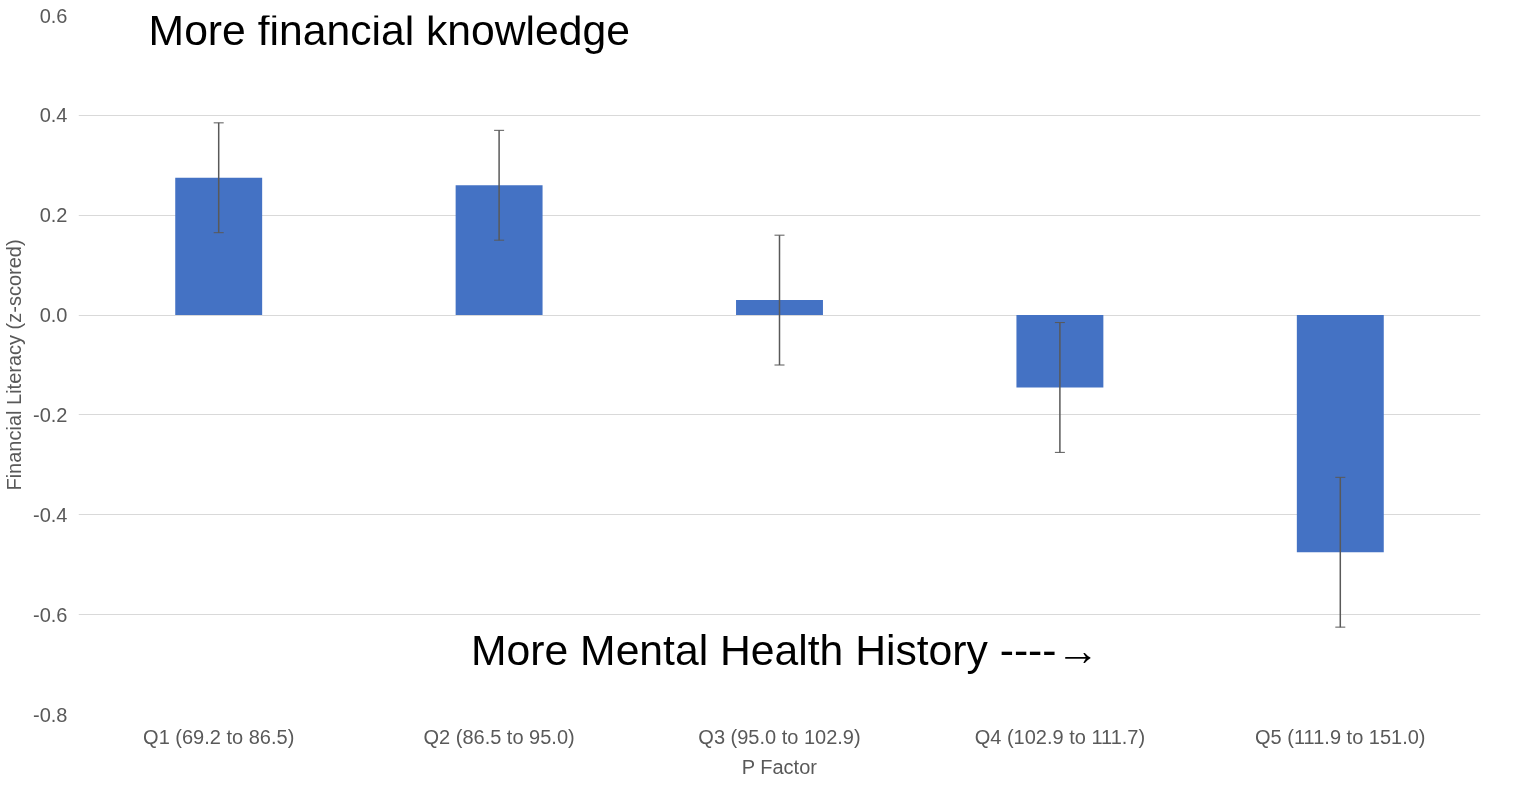 Image resolution: width=1530 pixels, height=808 pixels. I want to click on y-tick-label: -0.4, so click(50, 514).